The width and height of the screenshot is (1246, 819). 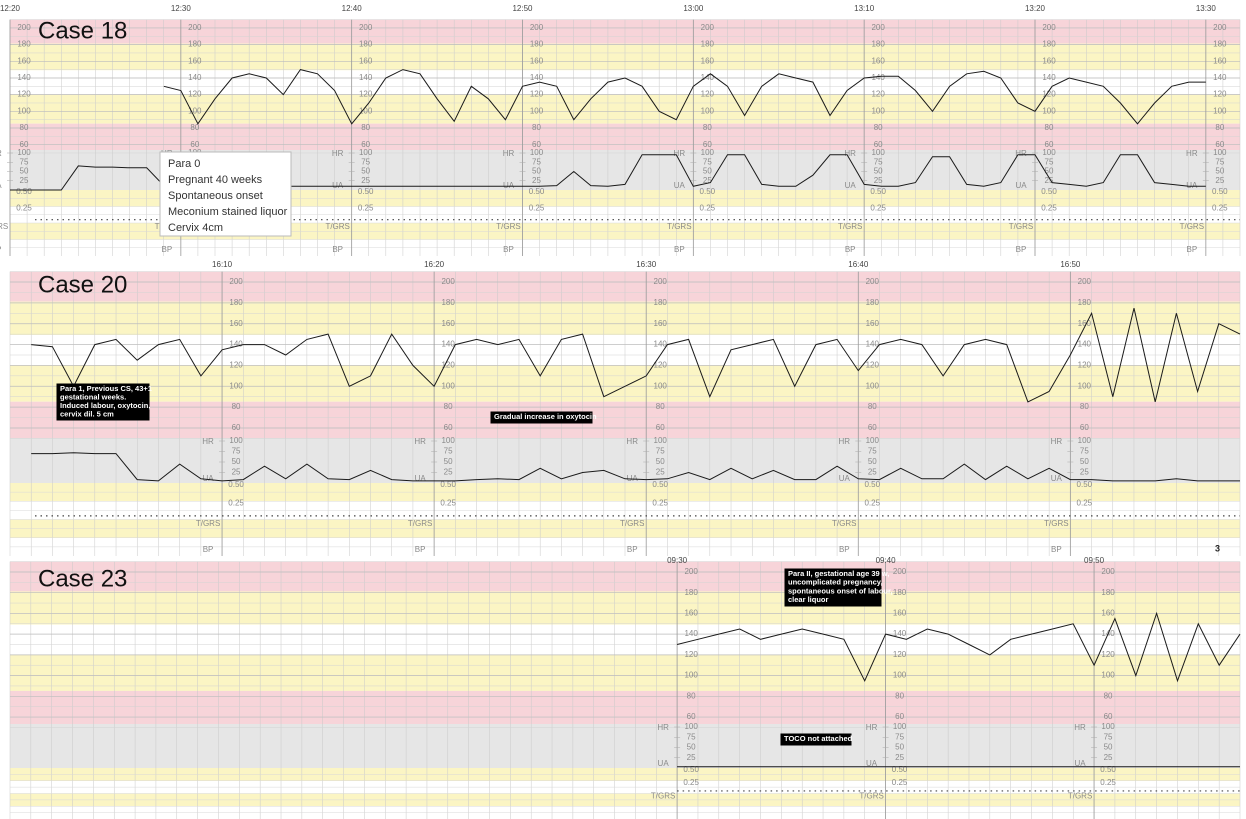 What do you see at coordinates (1206, 8) in the screenshot?
I see `x-tick-label: 13:30` at bounding box center [1206, 8].